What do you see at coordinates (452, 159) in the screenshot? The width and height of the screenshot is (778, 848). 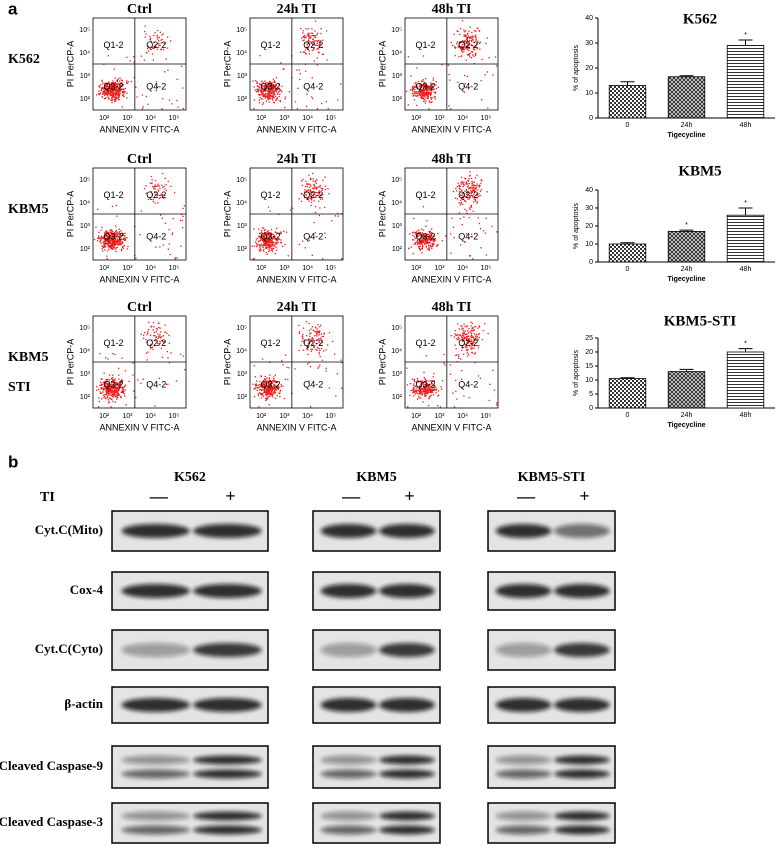 I see `plot-title: 48h TI` at bounding box center [452, 159].